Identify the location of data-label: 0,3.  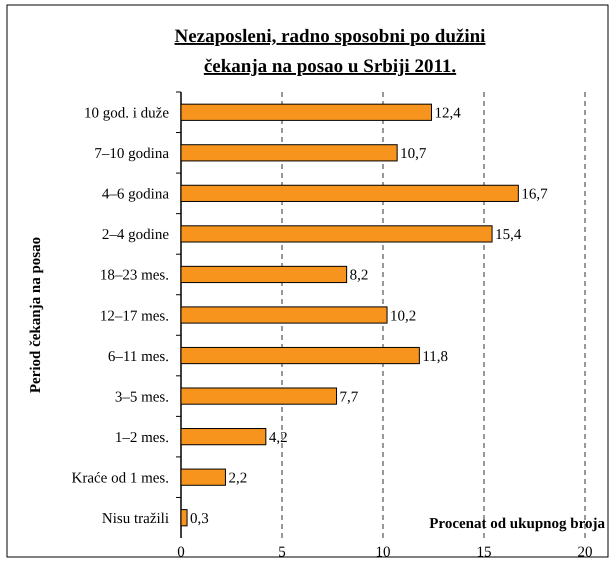
(199, 518).